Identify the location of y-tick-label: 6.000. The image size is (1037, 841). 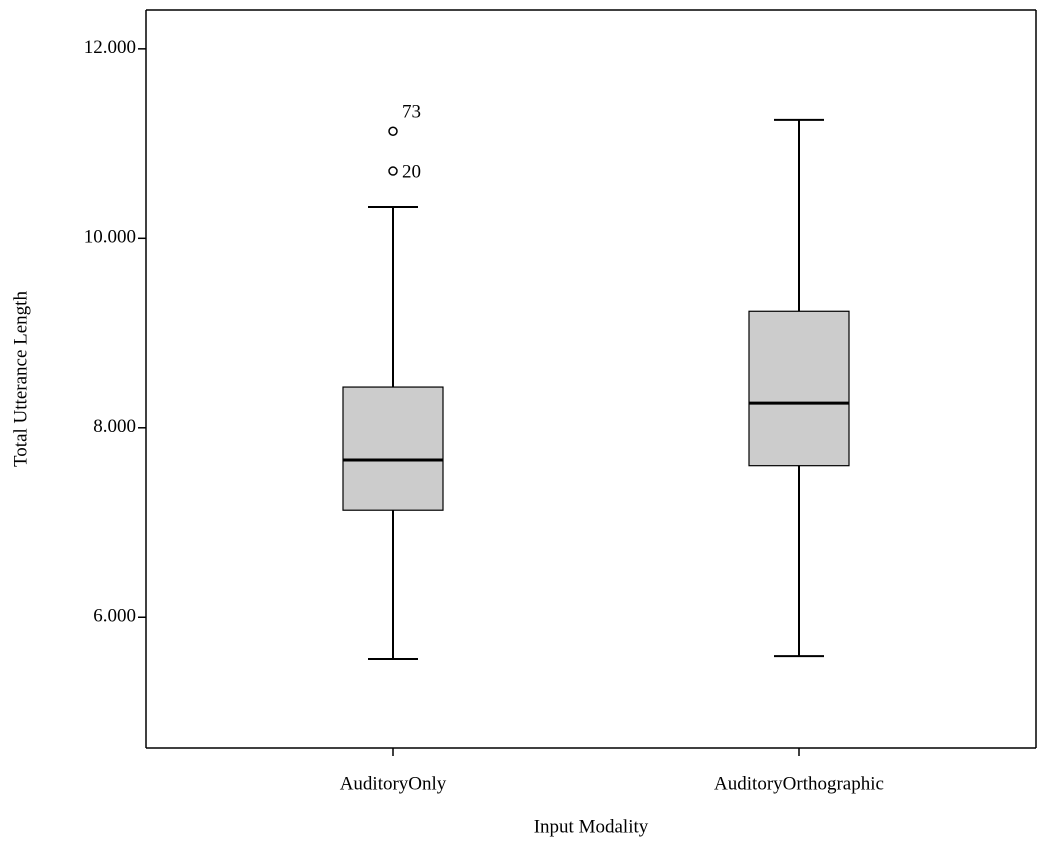
(114, 616).